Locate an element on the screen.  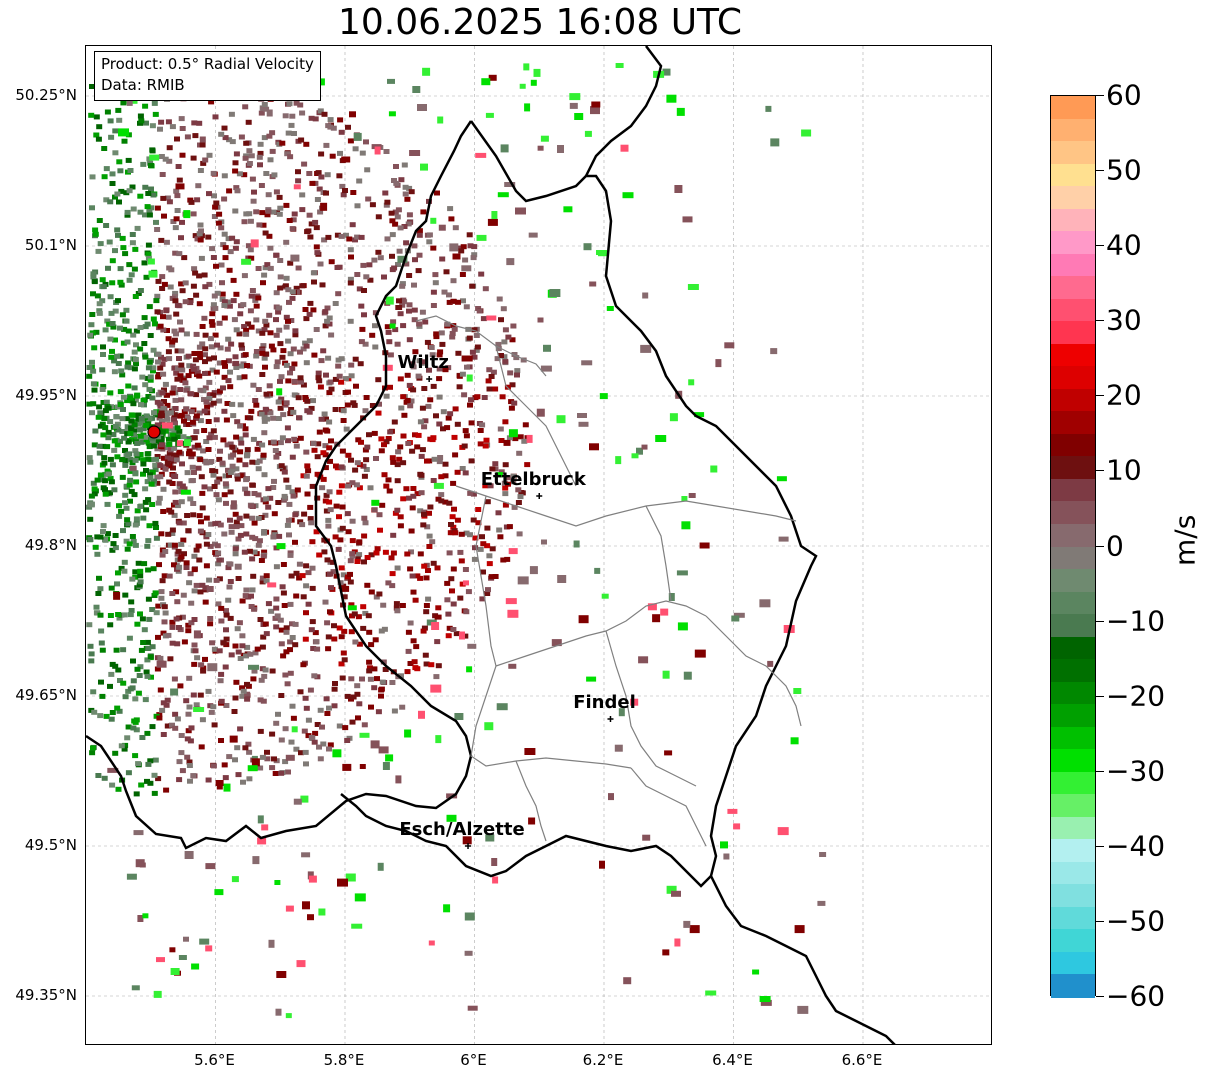
latitude-label: 49.95°N is located at coordinates (46, 395).